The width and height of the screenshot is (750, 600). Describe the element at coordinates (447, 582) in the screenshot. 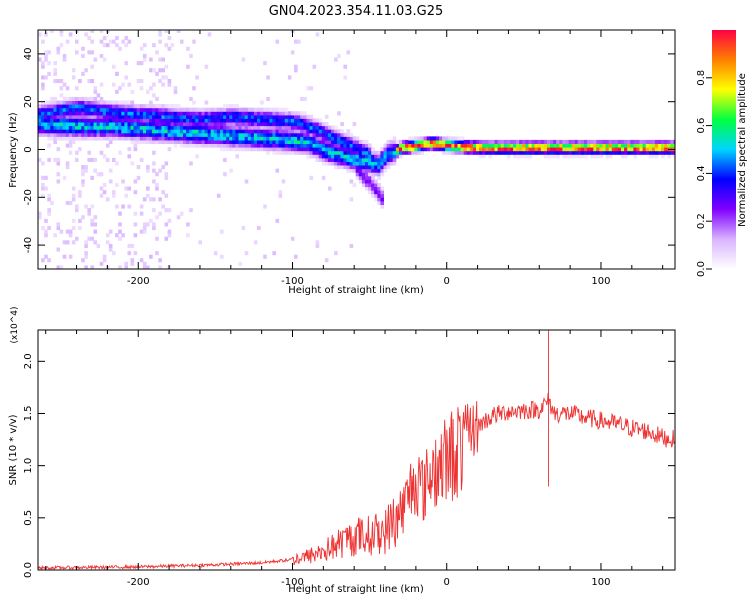

I see `x-tick-label: 0` at that location.